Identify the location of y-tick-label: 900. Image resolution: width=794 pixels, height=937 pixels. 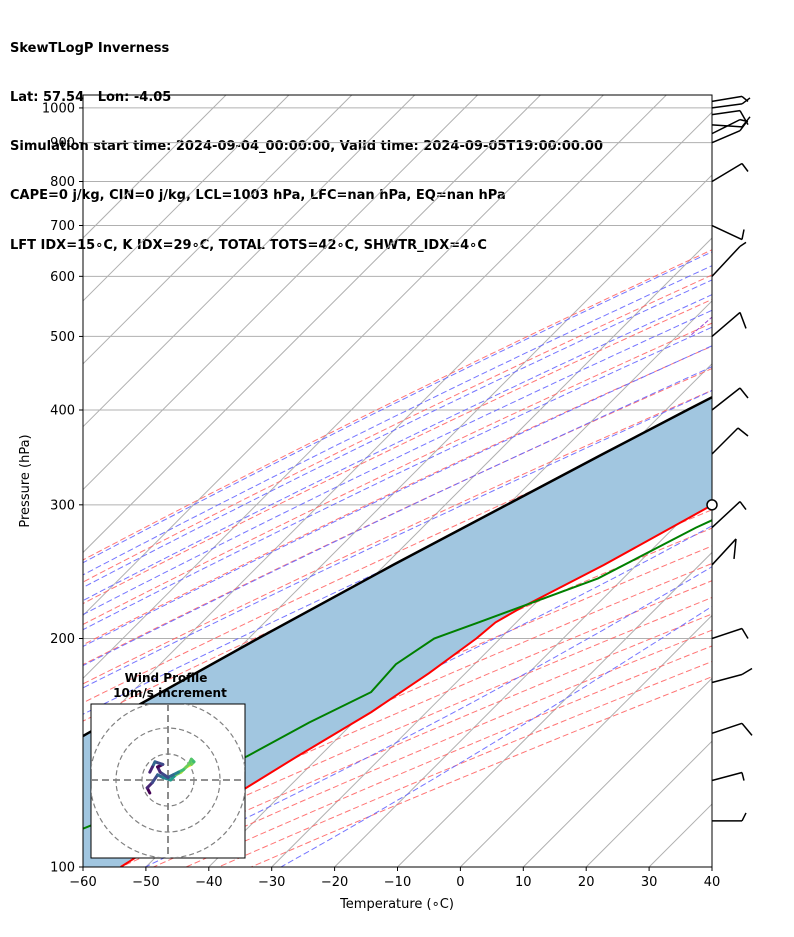
(62, 143).